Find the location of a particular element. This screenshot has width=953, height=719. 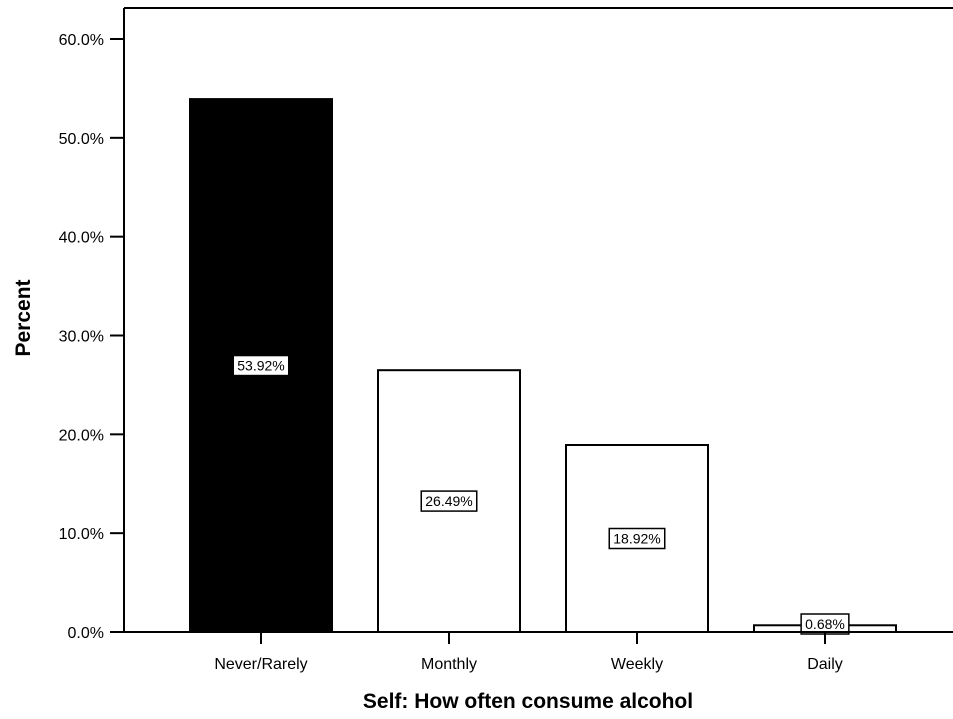

y-tick-label: 30.0% is located at coordinates (81, 337).